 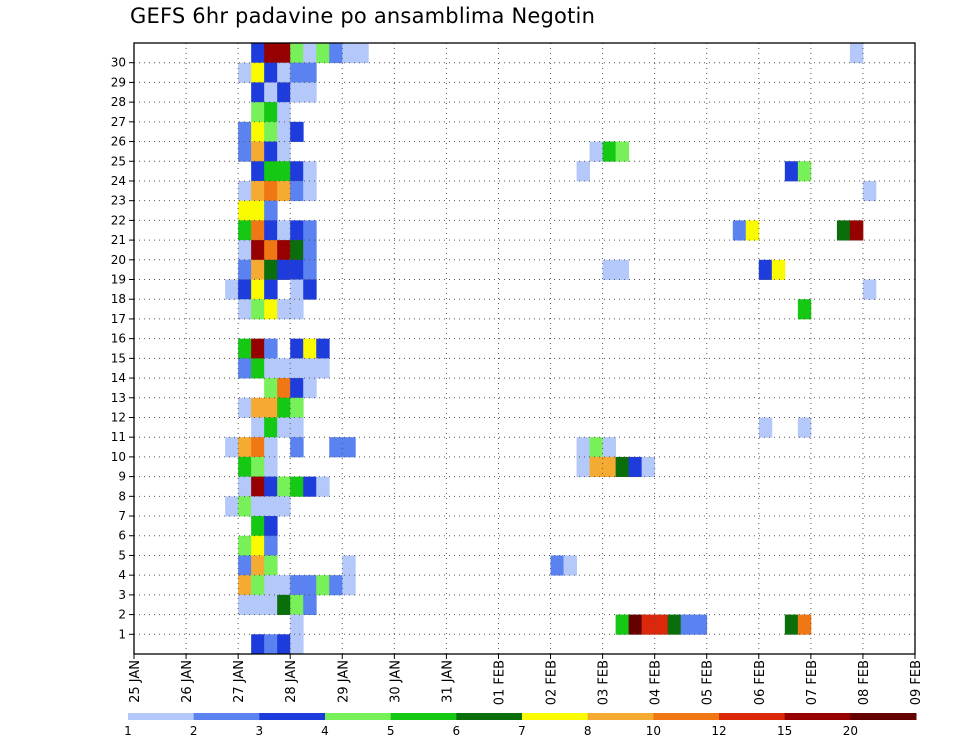 What do you see at coordinates (122, 536) in the screenshot?
I see `y-tick-label: 6` at bounding box center [122, 536].